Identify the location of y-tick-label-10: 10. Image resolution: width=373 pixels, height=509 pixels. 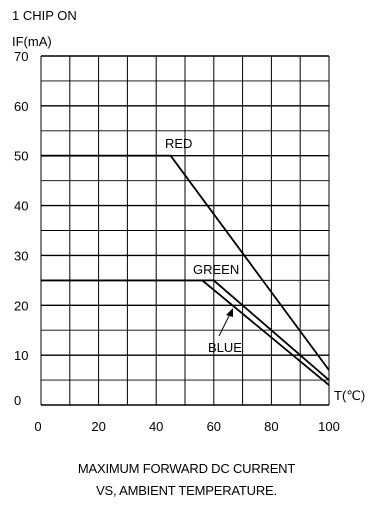
(21, 355).